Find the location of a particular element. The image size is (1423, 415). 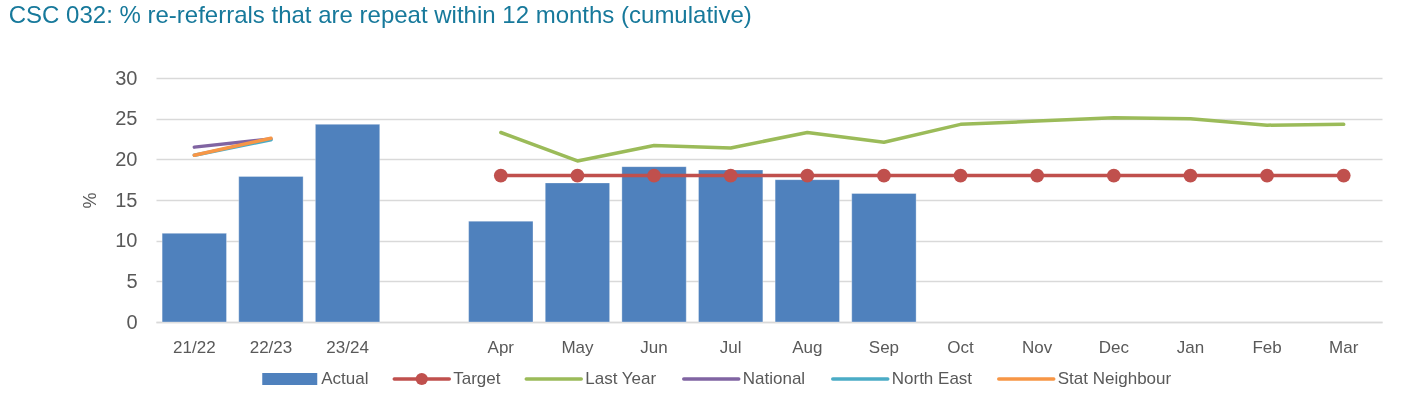

legend-label: Stat Neighbour is located at coordinates (1114, 378).